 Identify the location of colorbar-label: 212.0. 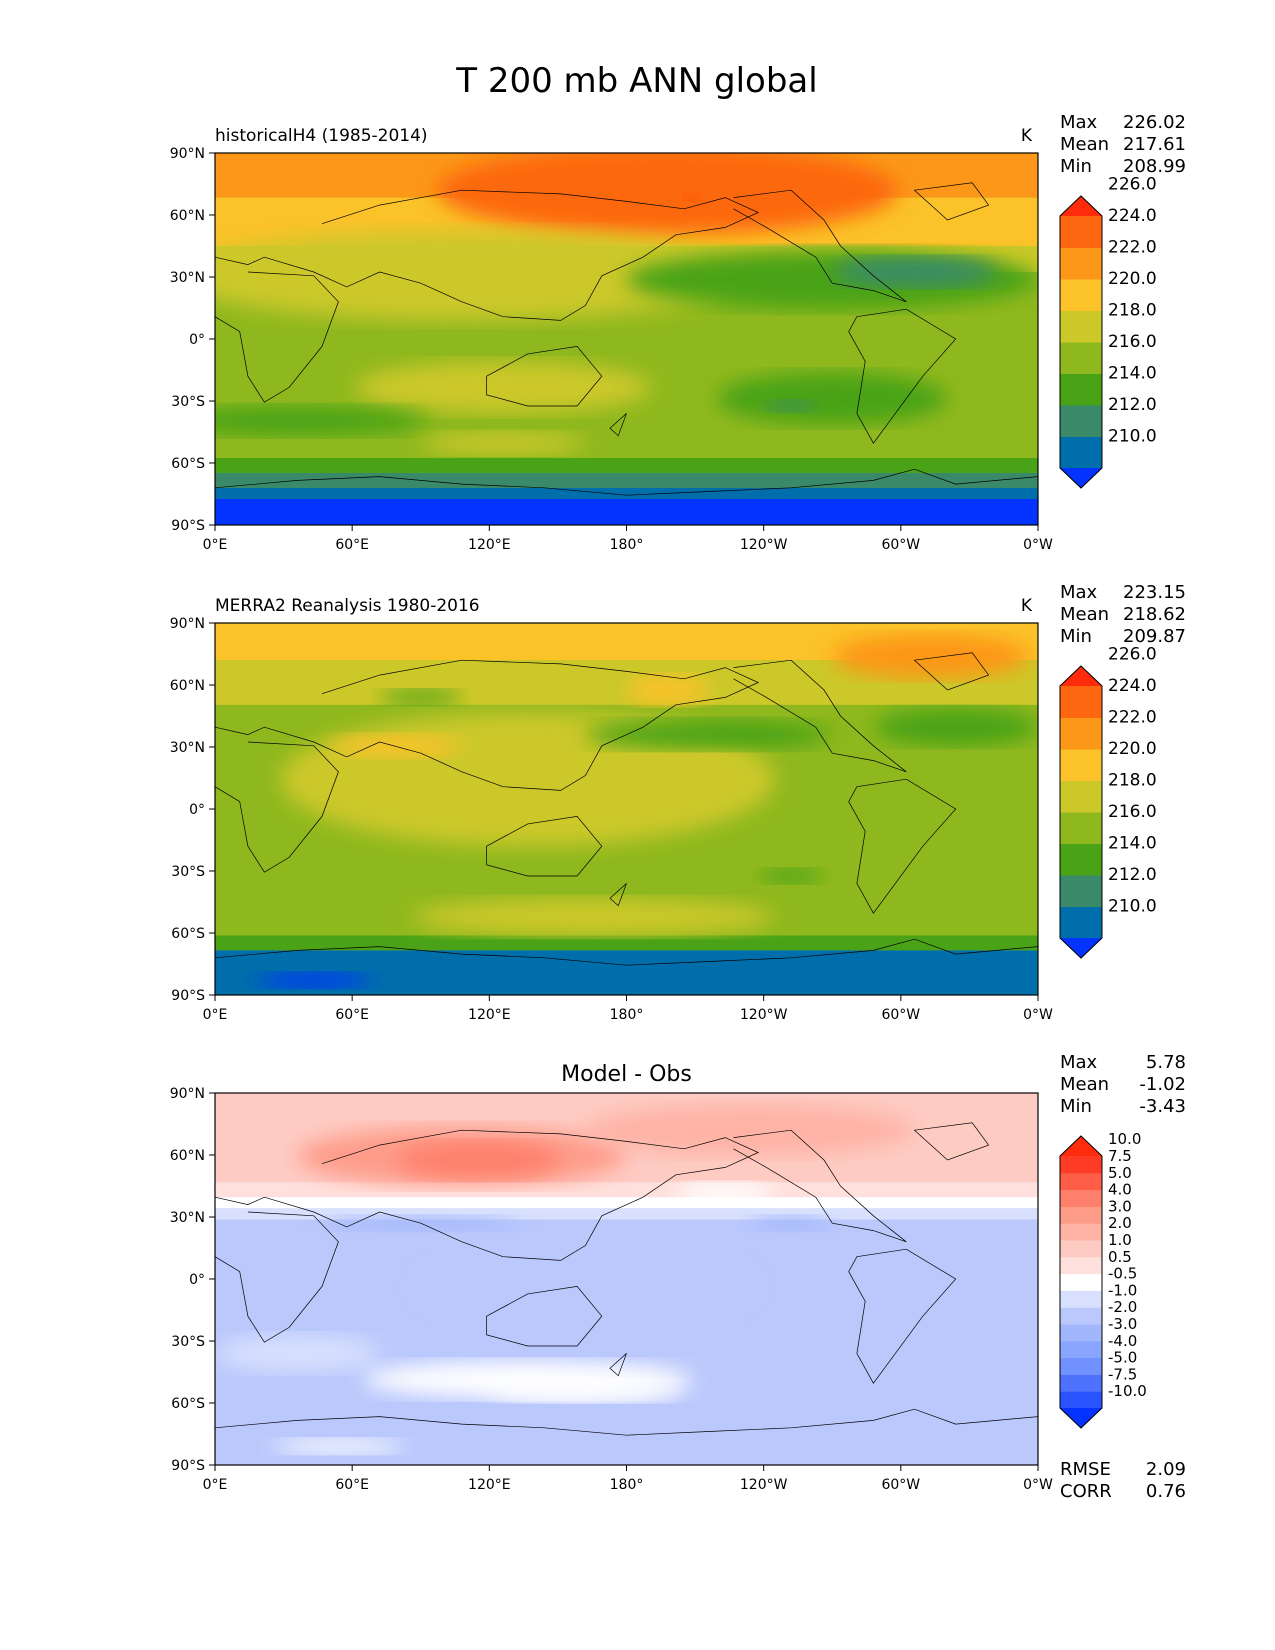
(1132, 405).